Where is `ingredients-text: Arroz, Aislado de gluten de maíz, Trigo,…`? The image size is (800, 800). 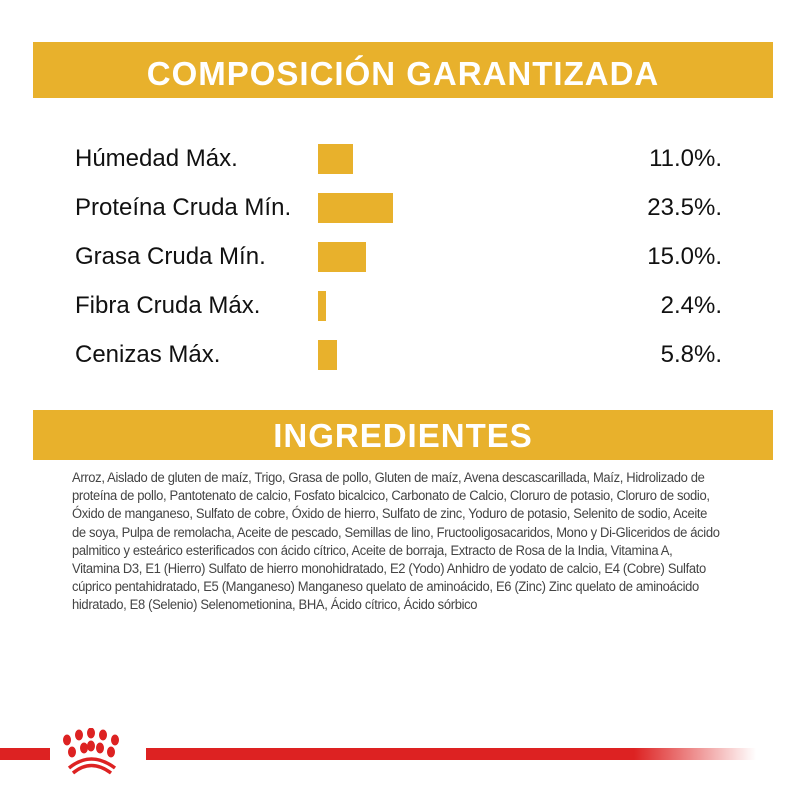
ingredients-text: Arroz, Aislado de gluten de maíz, Trigo,… is located at coordinates (396, 541).